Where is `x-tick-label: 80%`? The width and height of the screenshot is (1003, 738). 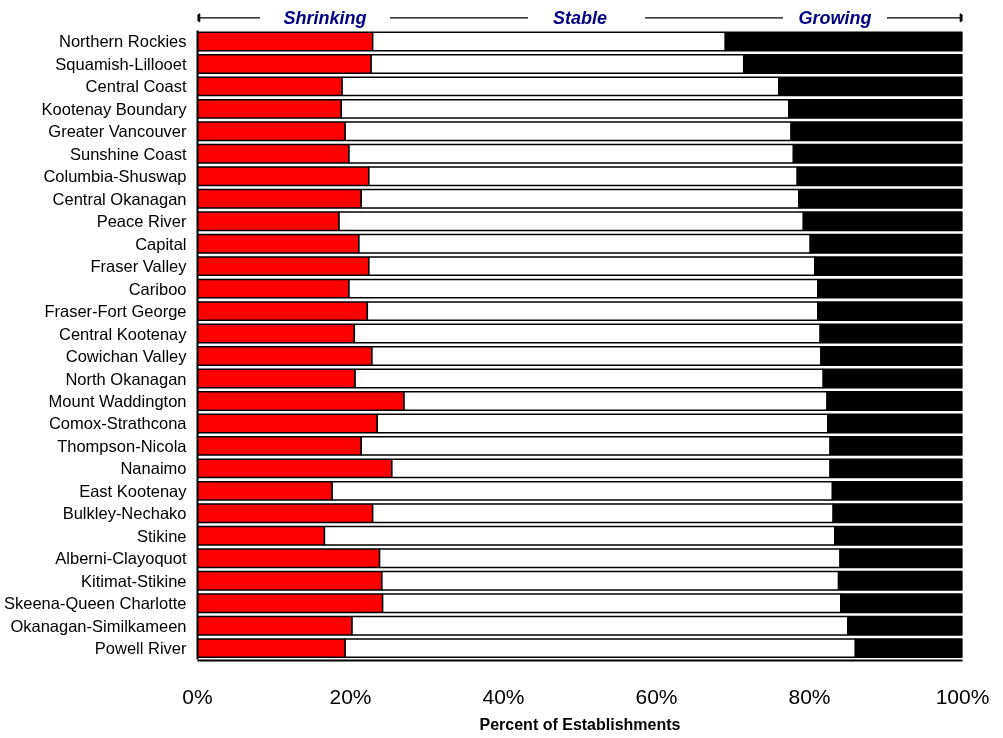 x-tick-label: 80% is located at coordinates (809, 696).